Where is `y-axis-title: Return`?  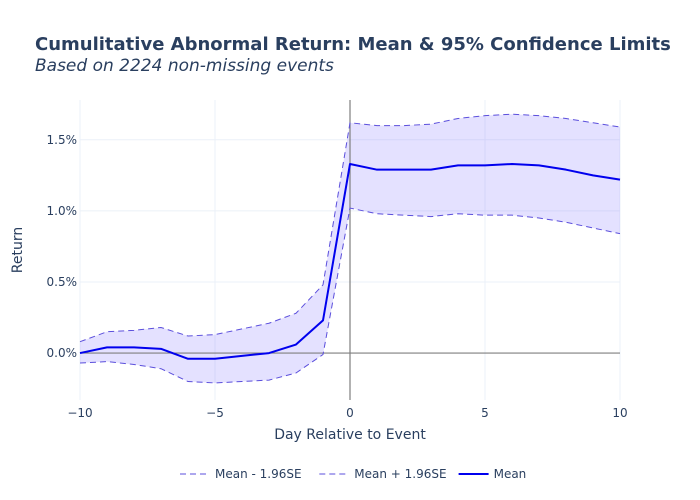
y-axis-title: Return is located at coordinates (18, 250).